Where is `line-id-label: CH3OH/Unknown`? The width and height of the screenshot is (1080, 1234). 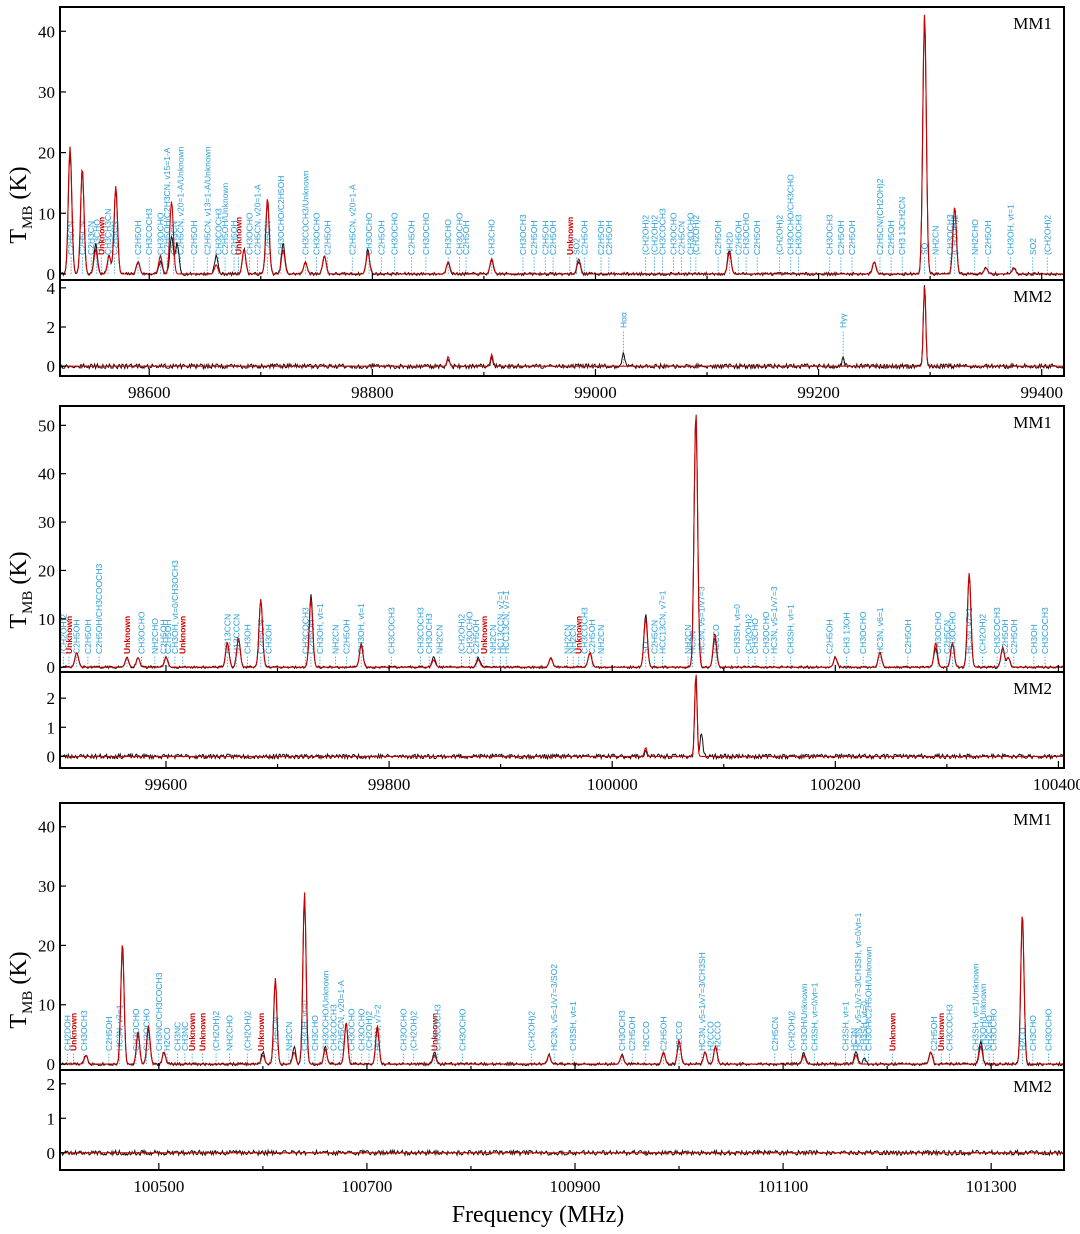
line-id-label: CH3OH/Unknown is located at coordinates (804, 1017).